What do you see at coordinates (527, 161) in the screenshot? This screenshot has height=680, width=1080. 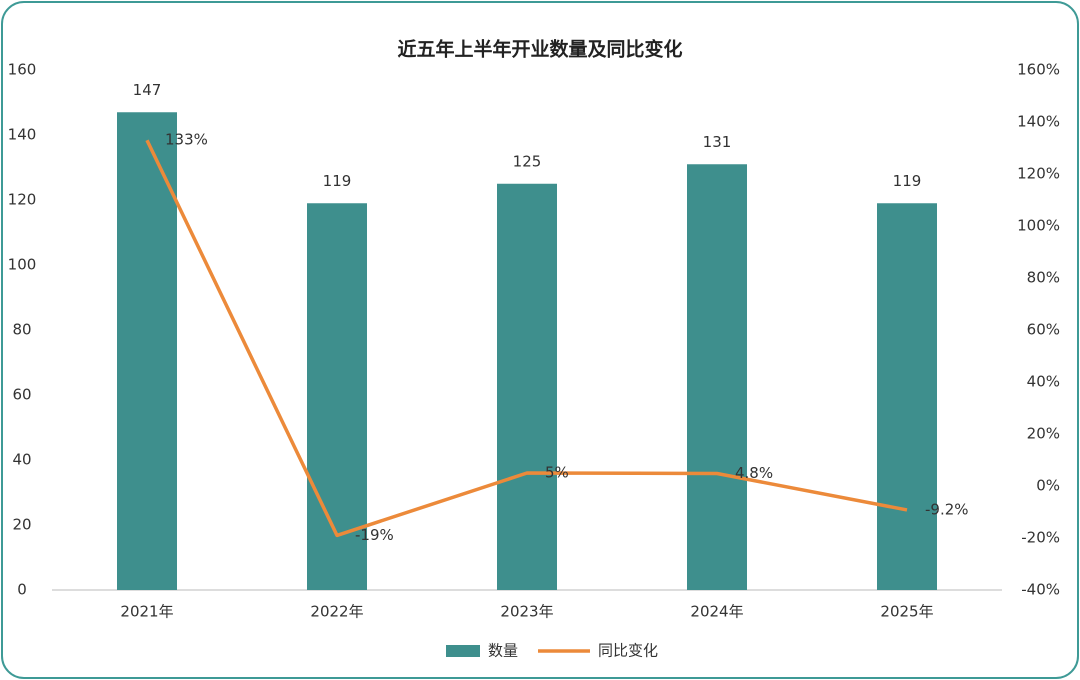 I see `bar-value-label: 125` at bounding box center [527, 161].